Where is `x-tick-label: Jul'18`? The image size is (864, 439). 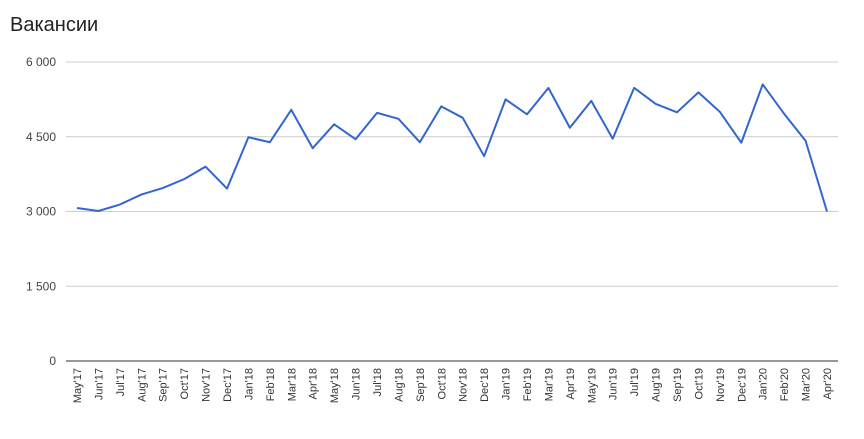 x-tick-label: Jul'18 is located at coordinates (378, 382).